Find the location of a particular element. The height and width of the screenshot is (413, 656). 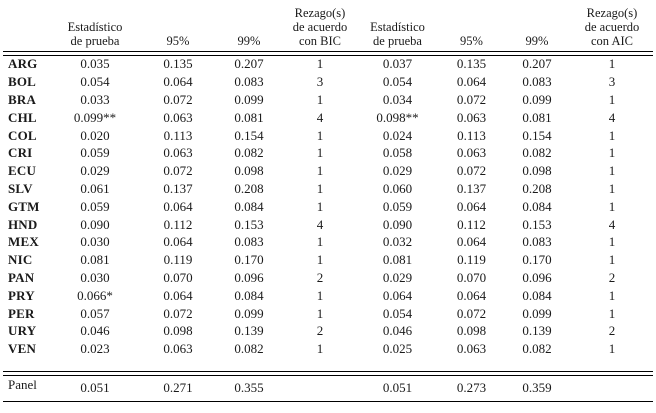

value-cell: 0.081 is located at coordinates (249, 117).